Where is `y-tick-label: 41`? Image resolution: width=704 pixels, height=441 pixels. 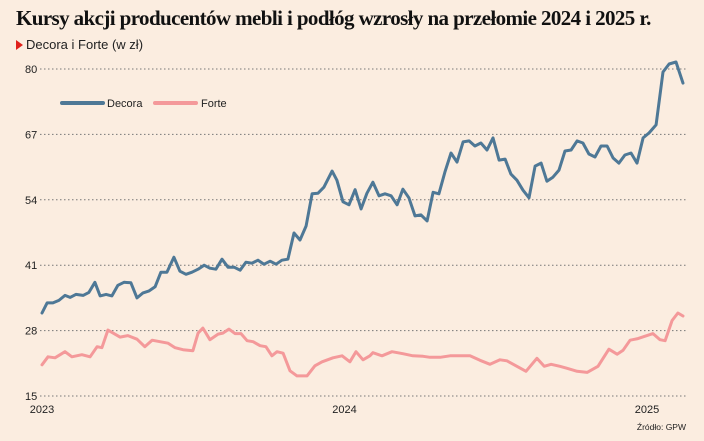
y-tick-label: 41 is located at coordinates (31, 266).